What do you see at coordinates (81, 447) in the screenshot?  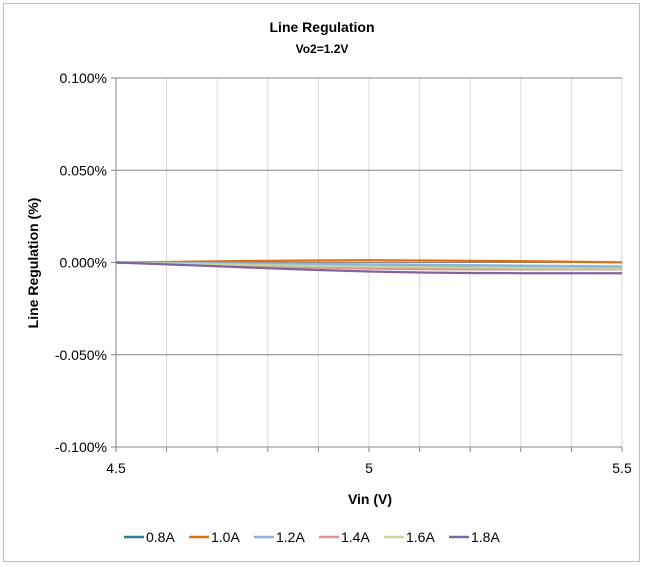 I see `y-tick-label: -0.100%` at bounding box center [81, 447].